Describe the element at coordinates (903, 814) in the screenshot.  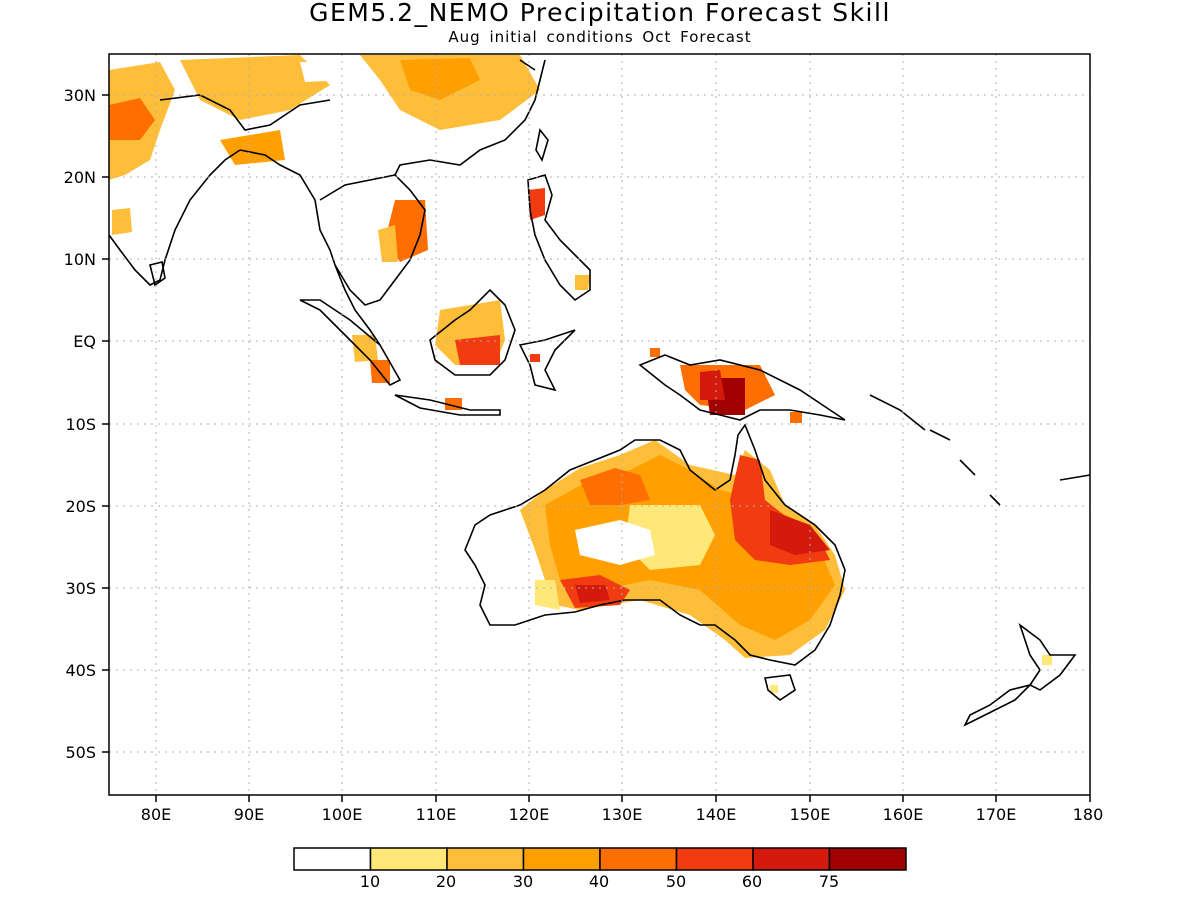
I see `x-tick-label: 160E` at that location.